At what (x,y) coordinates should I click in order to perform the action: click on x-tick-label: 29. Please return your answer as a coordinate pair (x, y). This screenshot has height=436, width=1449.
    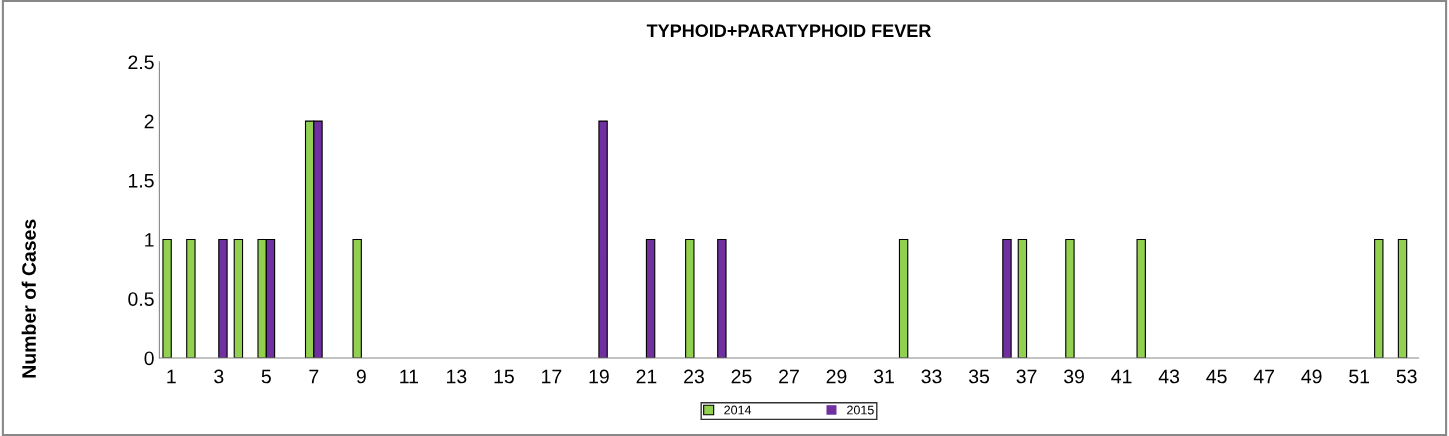
    Looking at the image, I should click on (836, 376).